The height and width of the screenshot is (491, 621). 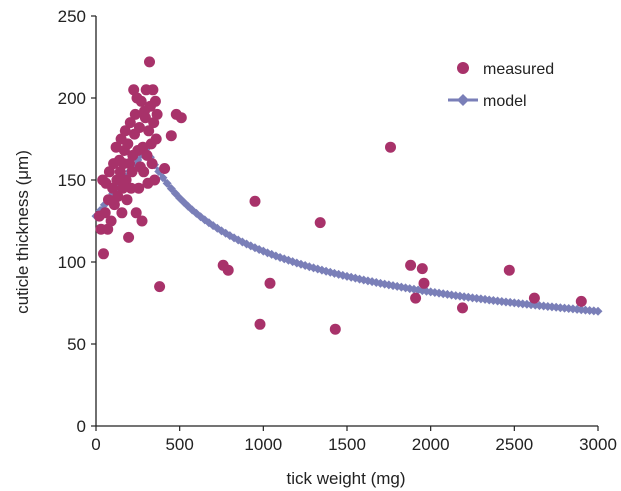 What do you see at coordinates (514, 444) in the screenshot?
I see `x-tick-label: 2500` at bounding box center [514, 444].